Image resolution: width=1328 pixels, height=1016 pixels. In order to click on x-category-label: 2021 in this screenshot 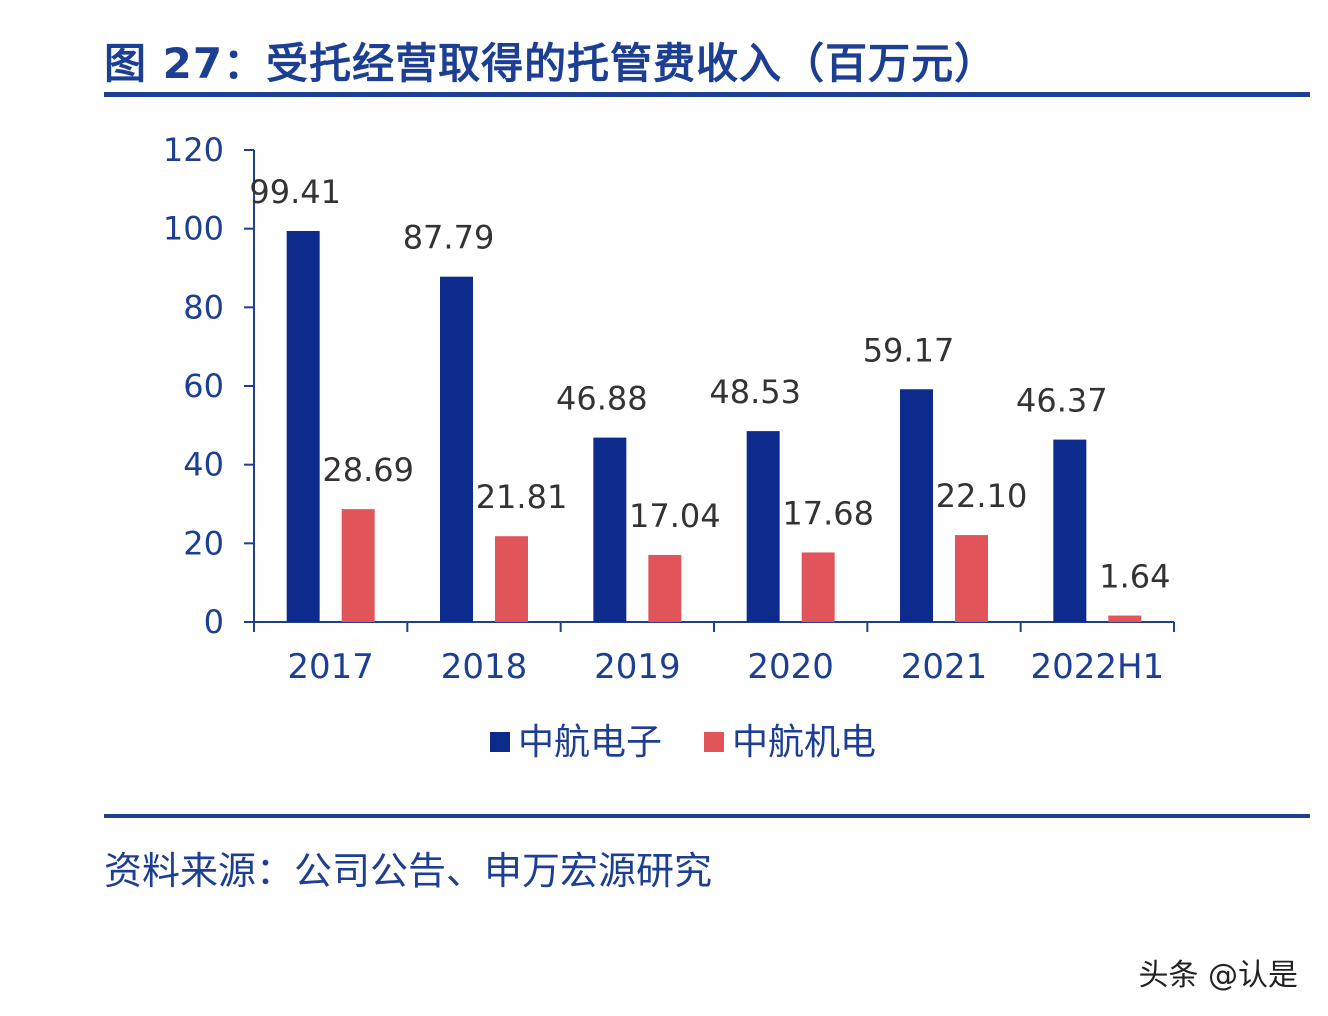, I will do `click(944, 667)`.